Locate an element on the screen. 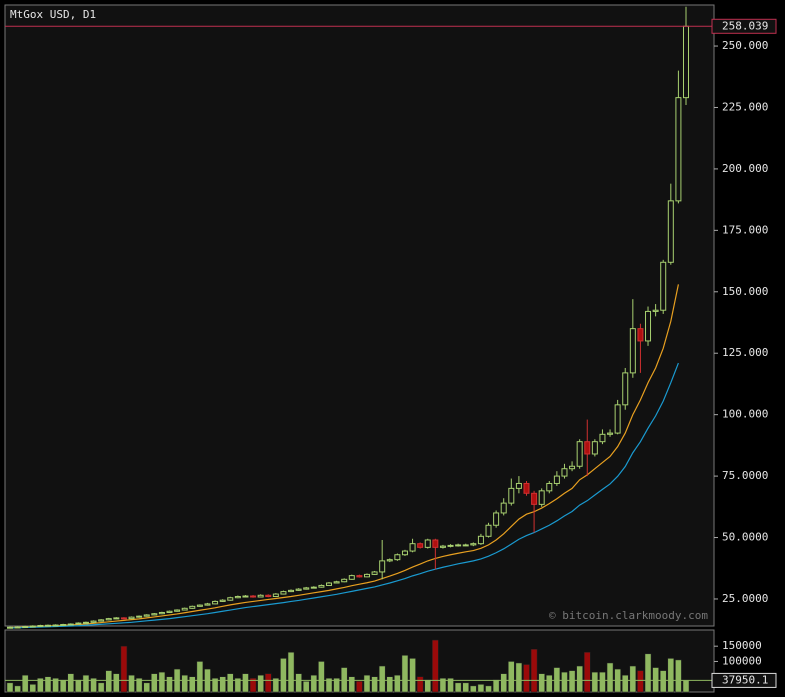 This screenshot has width=785, height=697. last-price-box is located at coordinates (744, 26).